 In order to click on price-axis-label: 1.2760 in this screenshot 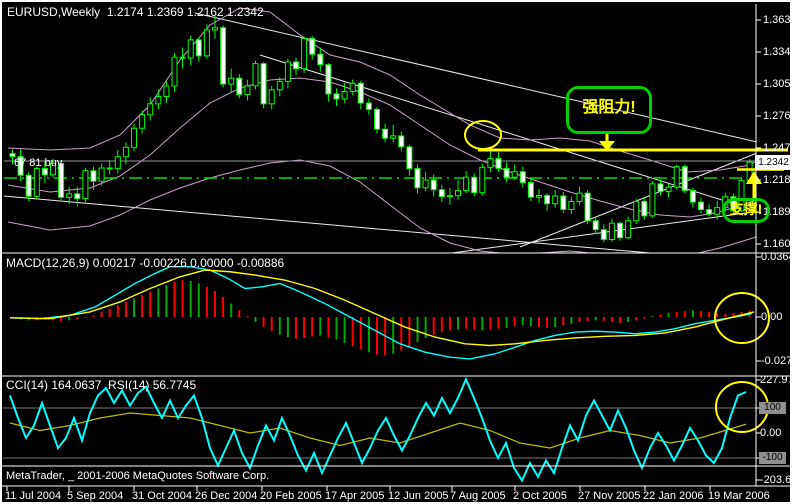, I will do `click(777, 116)`.